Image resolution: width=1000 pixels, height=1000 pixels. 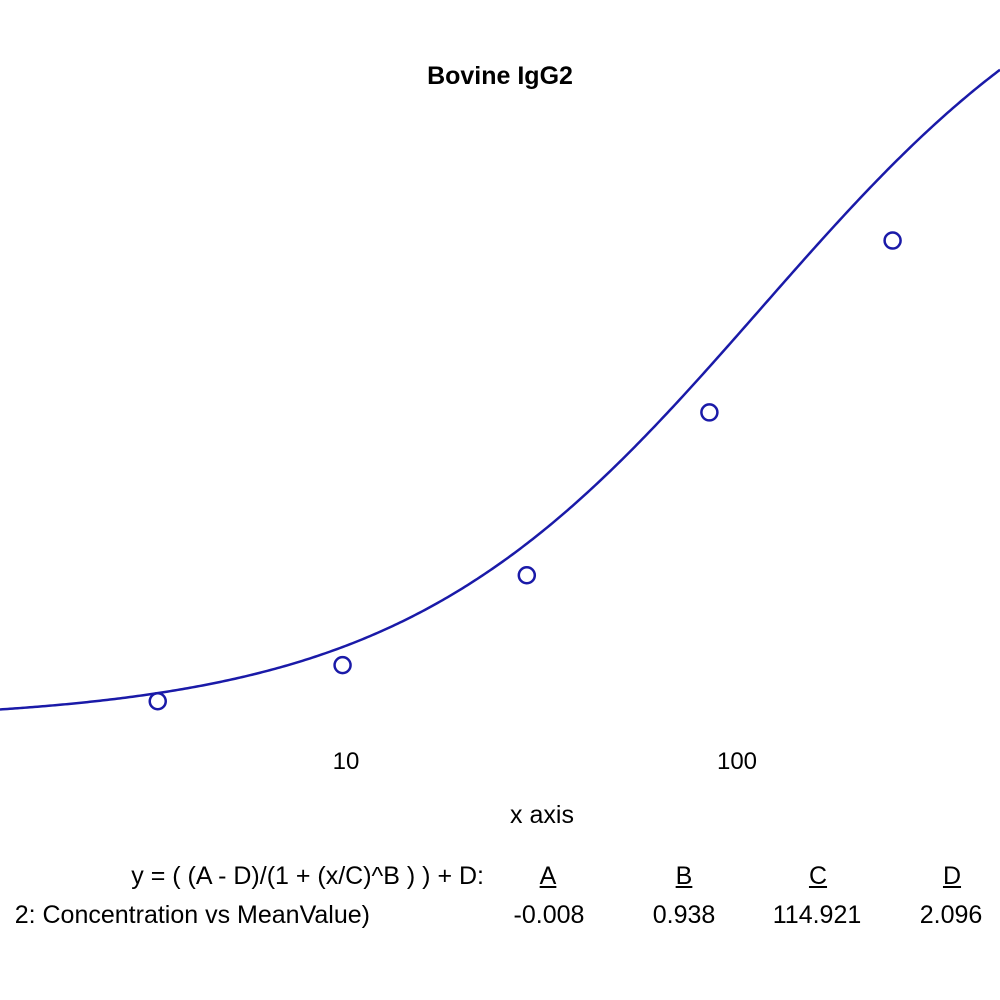 I want to click on param-d-value: 2.096, so click(x=951, y=915).